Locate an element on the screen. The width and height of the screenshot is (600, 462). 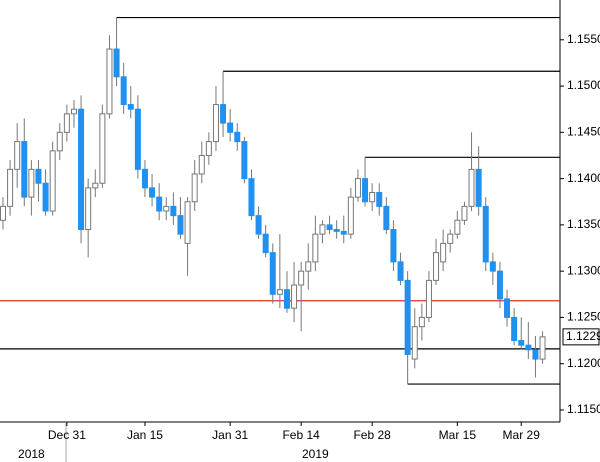
y-tick-label: 1.1500 is located at coordinates (583, 85).